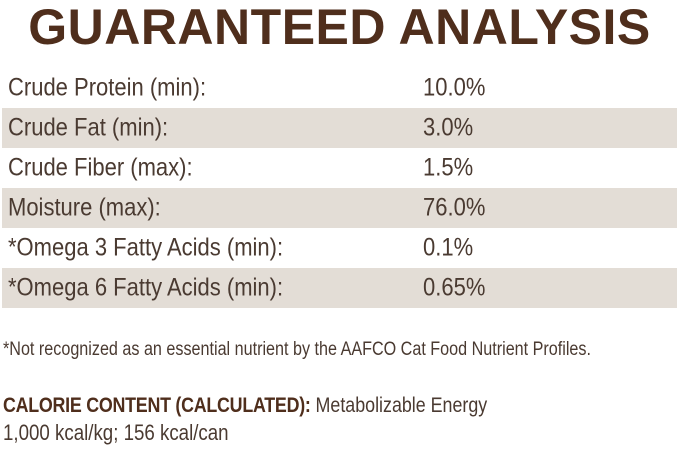  Describe the element at coordinates (448, 247) in the screenshot. I see `nutrient-value: 0.1%` at that location.